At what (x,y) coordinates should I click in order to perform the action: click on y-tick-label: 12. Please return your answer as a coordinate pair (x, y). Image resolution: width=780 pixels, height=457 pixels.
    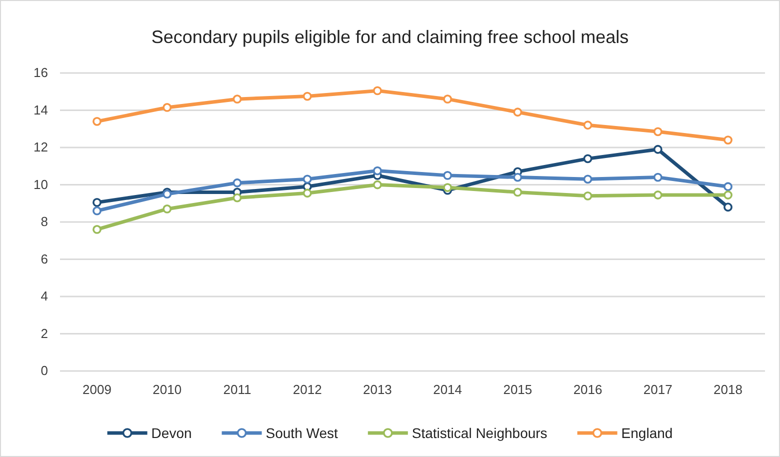
    Looking at the image, I should click on (41, 147).